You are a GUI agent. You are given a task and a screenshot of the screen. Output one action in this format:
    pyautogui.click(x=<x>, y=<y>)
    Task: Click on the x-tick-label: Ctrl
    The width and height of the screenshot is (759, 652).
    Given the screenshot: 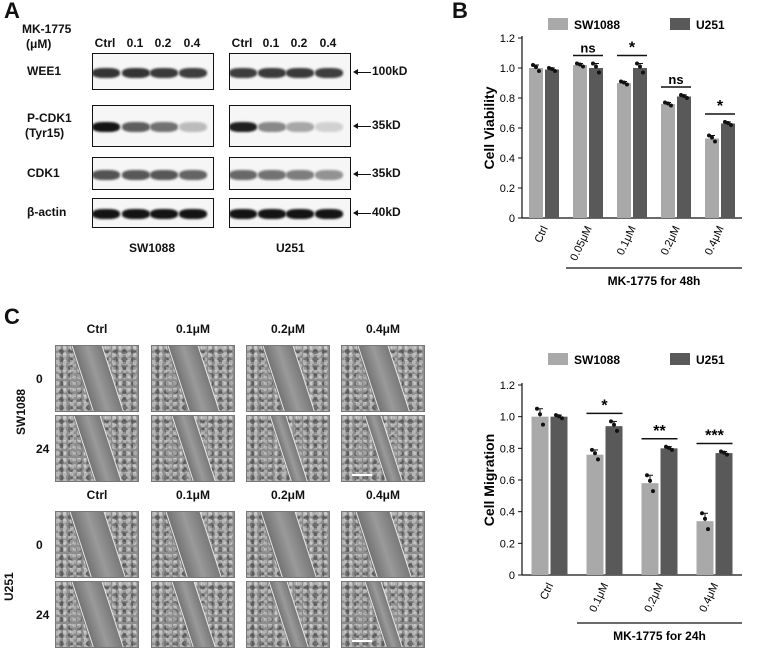 What is the action you would take?
    pyautogui.click(x=547, y=591)
    